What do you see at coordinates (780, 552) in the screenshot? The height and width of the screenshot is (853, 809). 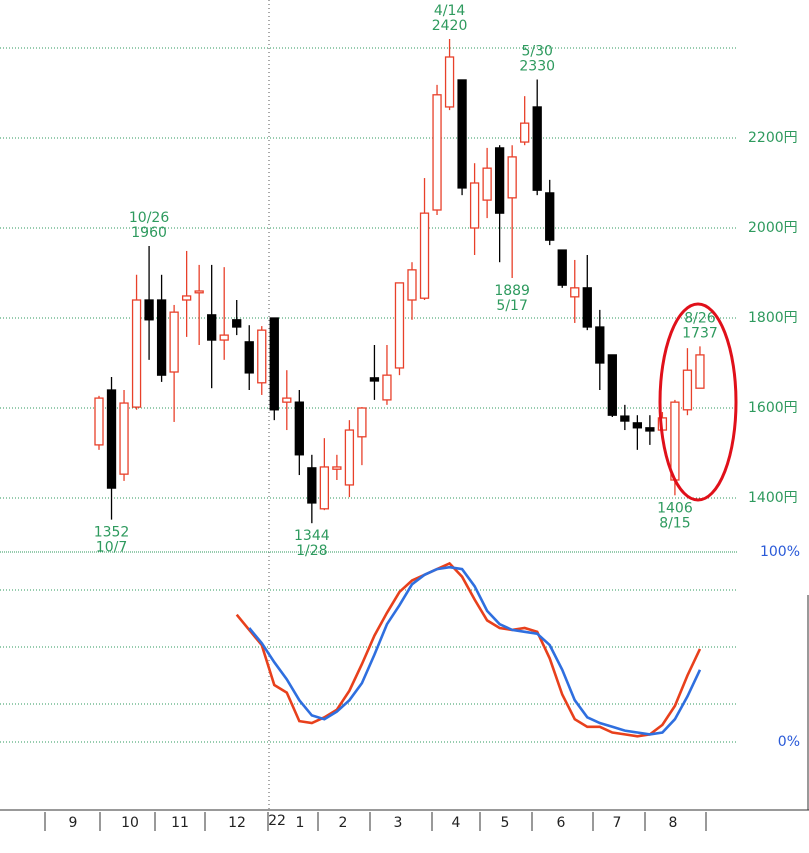 I see `y-tick-label: 100%` at bounding box center [780, 552].